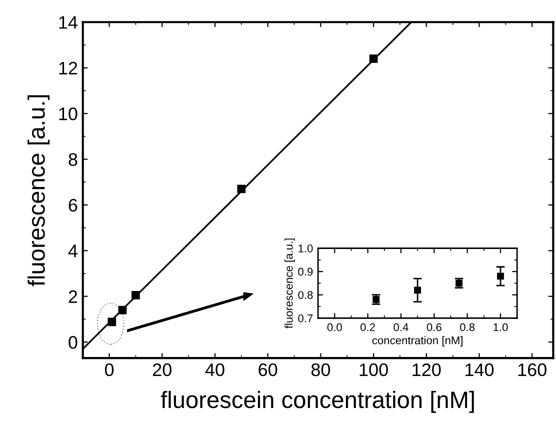 This screenshot has width=556, height=434. I want to click on y-tick-label: 0.8, so click(305, 295).